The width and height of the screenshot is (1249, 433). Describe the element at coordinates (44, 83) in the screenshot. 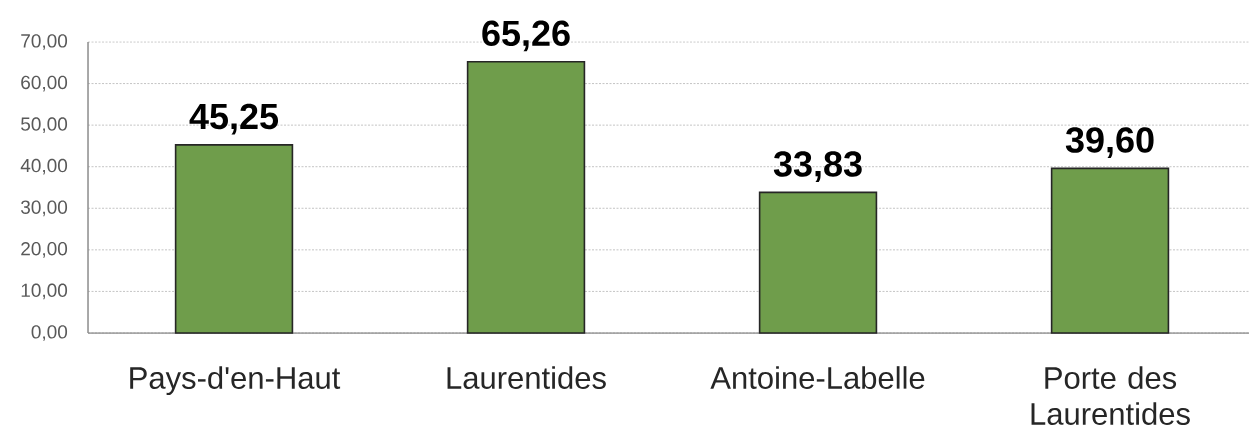

I see `y-tick-label: 60,00` at that location.